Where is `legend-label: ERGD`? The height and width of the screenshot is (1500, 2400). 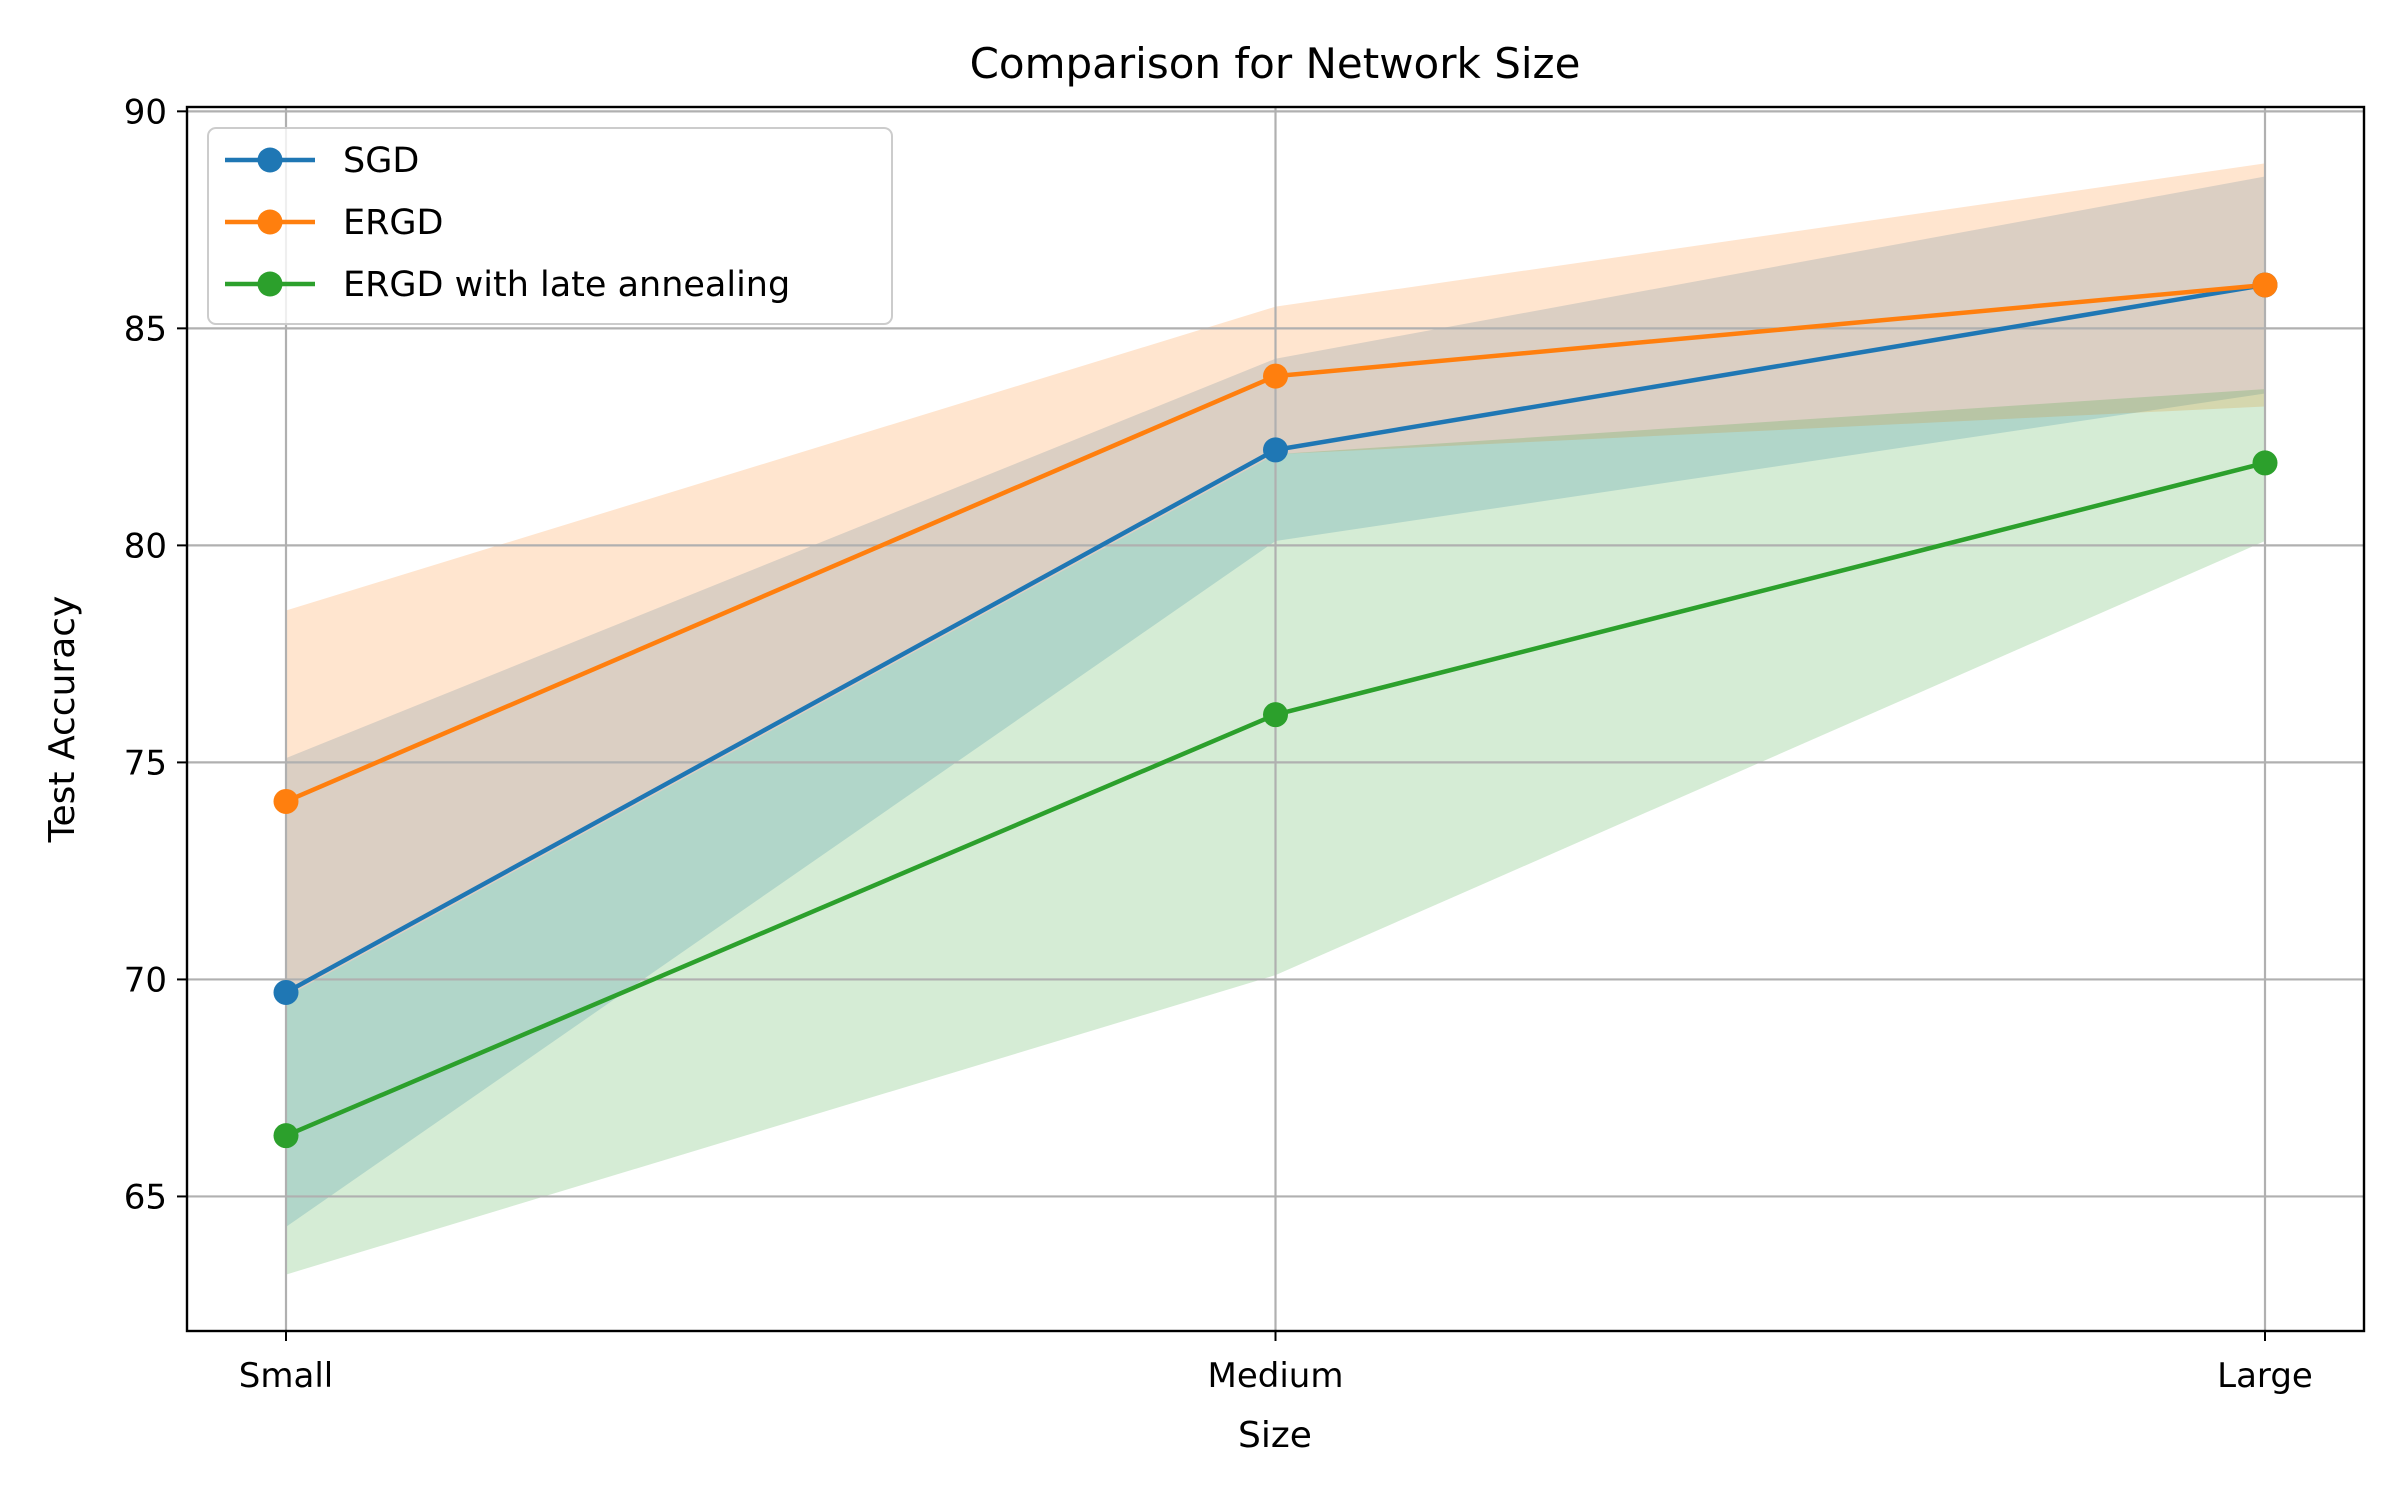 legend-label: ERGD is located at coordinates (393, 223).